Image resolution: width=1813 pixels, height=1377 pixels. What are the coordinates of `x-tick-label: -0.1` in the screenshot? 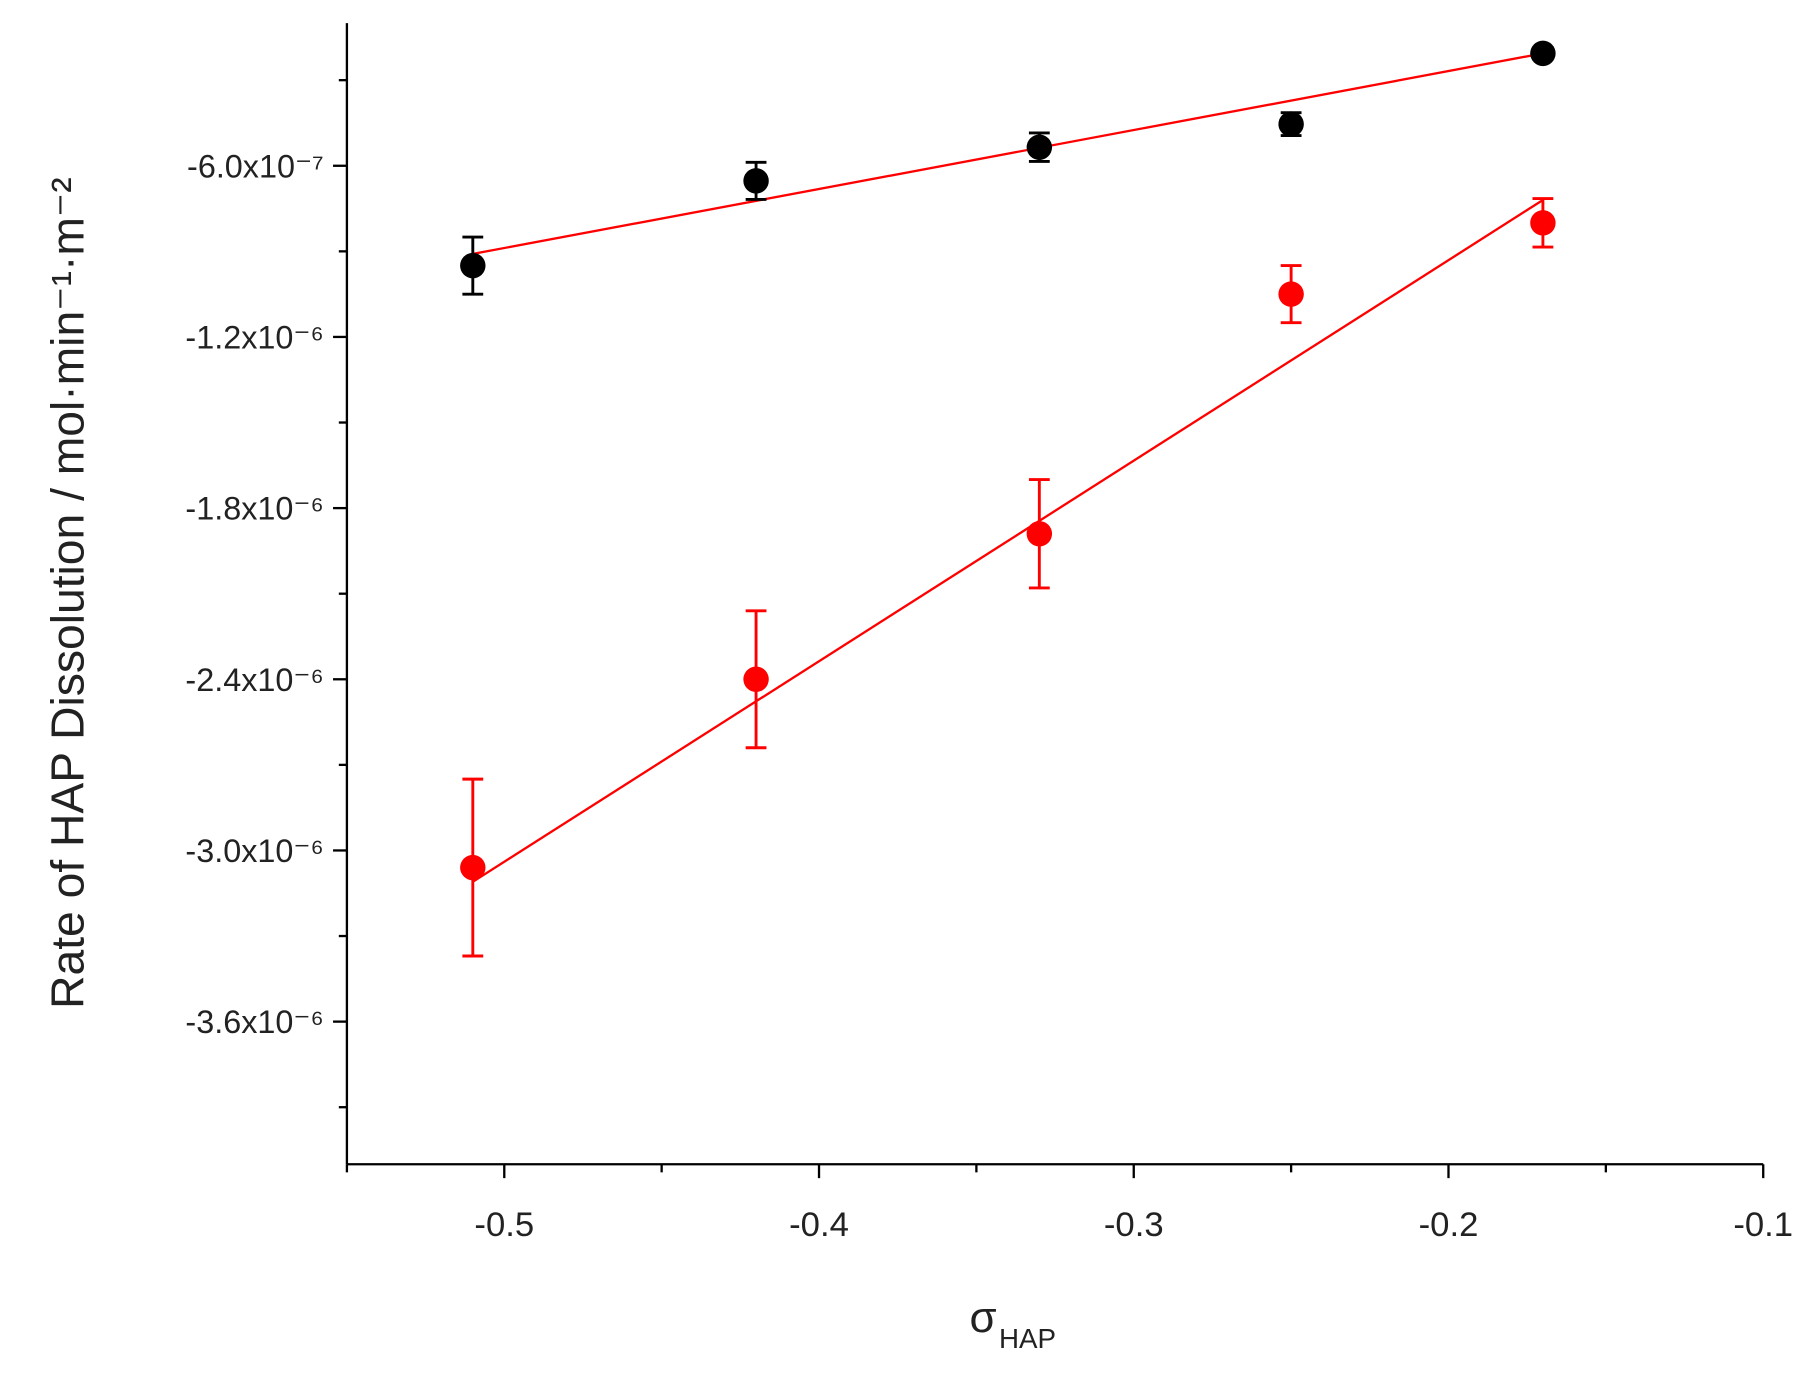 It's located at (1763, 1225).